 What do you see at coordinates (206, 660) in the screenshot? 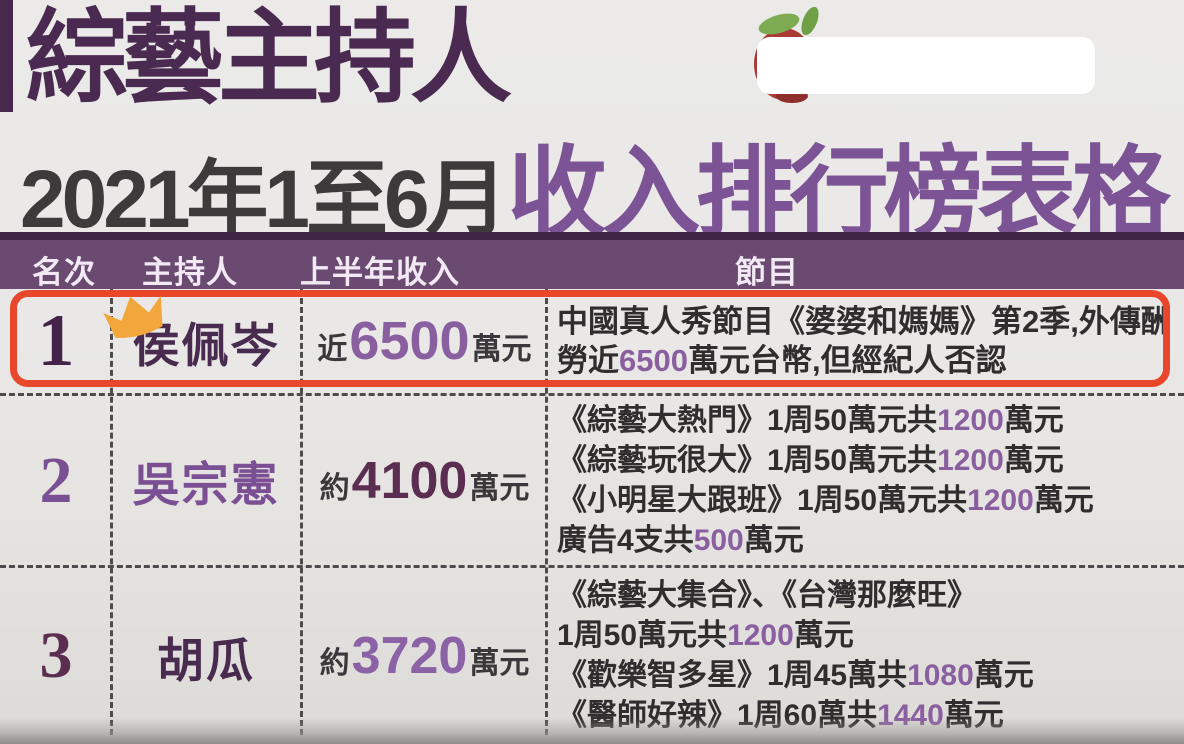
I see `host-name: 胡瓜` at bounding box center [206, 660].